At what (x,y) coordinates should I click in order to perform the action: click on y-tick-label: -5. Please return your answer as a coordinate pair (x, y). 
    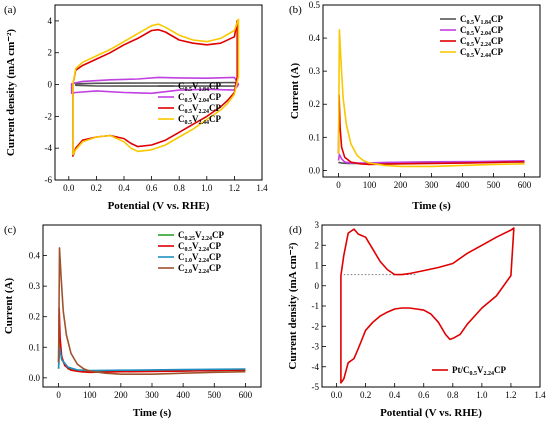
    Looking at the image, I should click on (316, 387).